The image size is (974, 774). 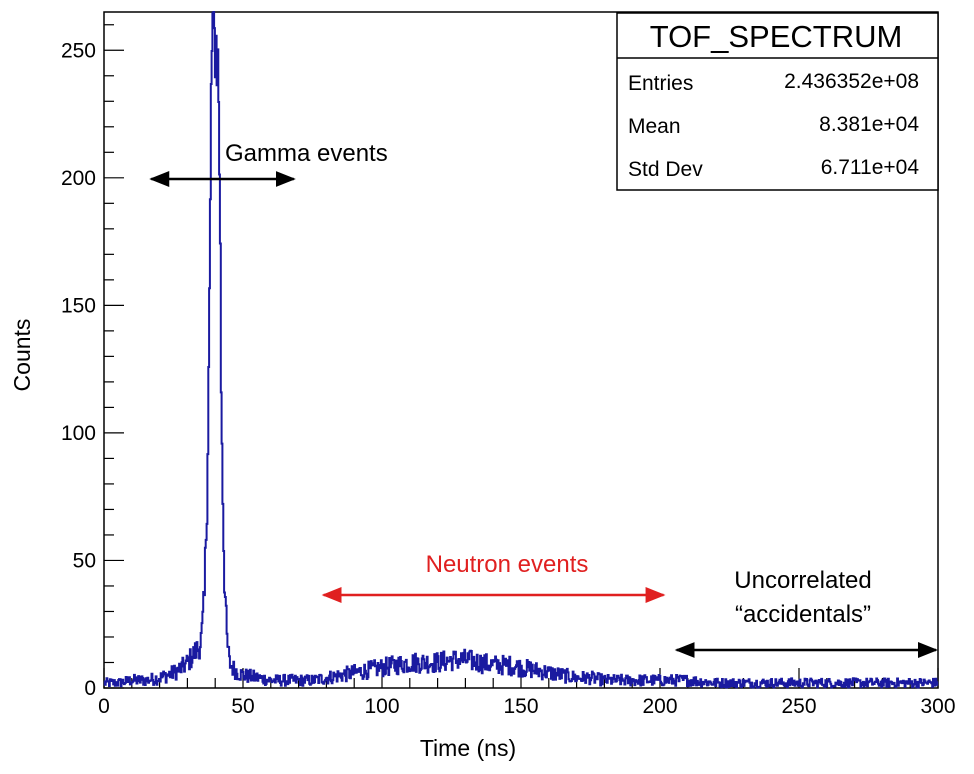 I want to click on y-axis-title: Counts, so click(x=22, y=355).